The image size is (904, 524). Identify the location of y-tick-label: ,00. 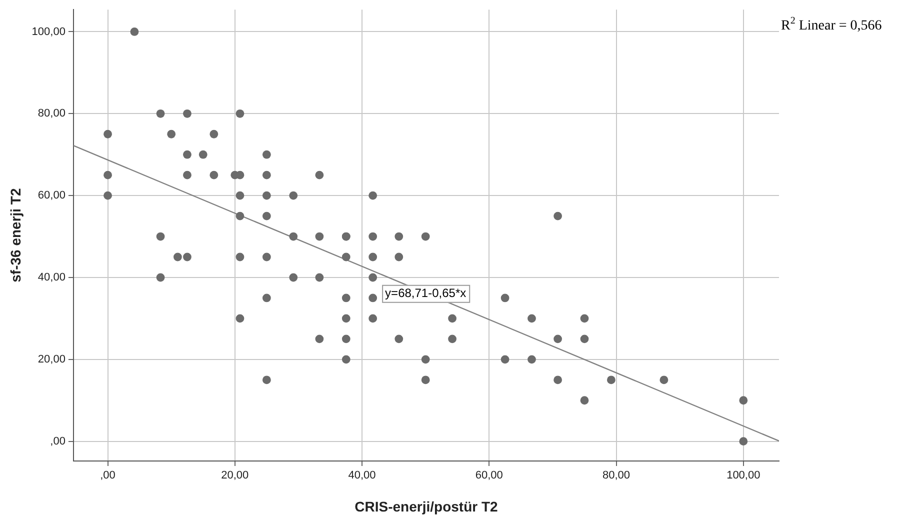
(58, 441).